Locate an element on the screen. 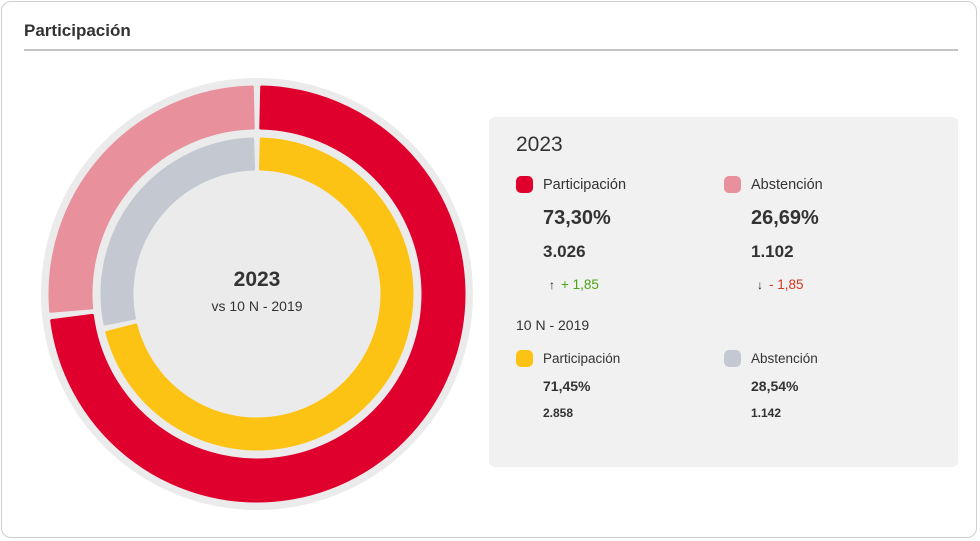  participacion-2023-count: 3.026 is located at coordinates (564, 251).